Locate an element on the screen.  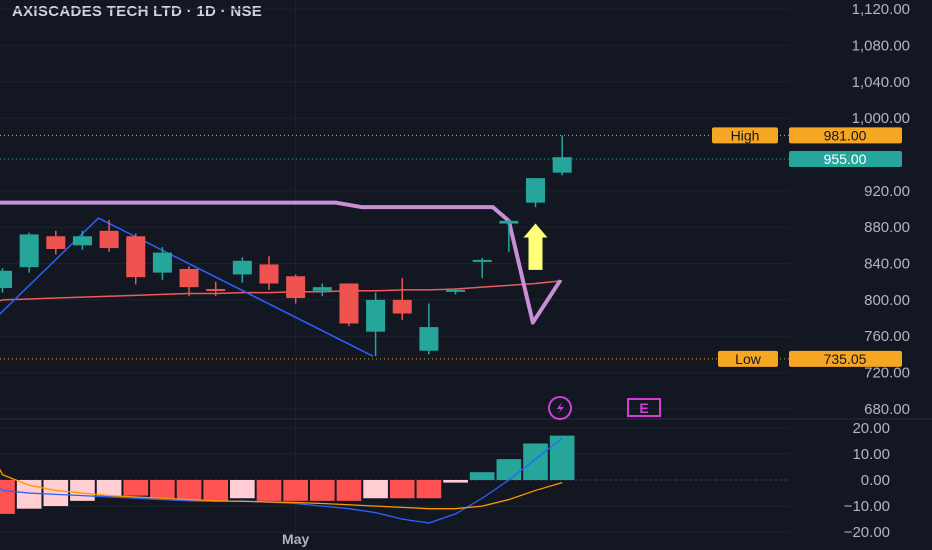
price-axis-label: 880.00 is located at coordinates (887, 227).